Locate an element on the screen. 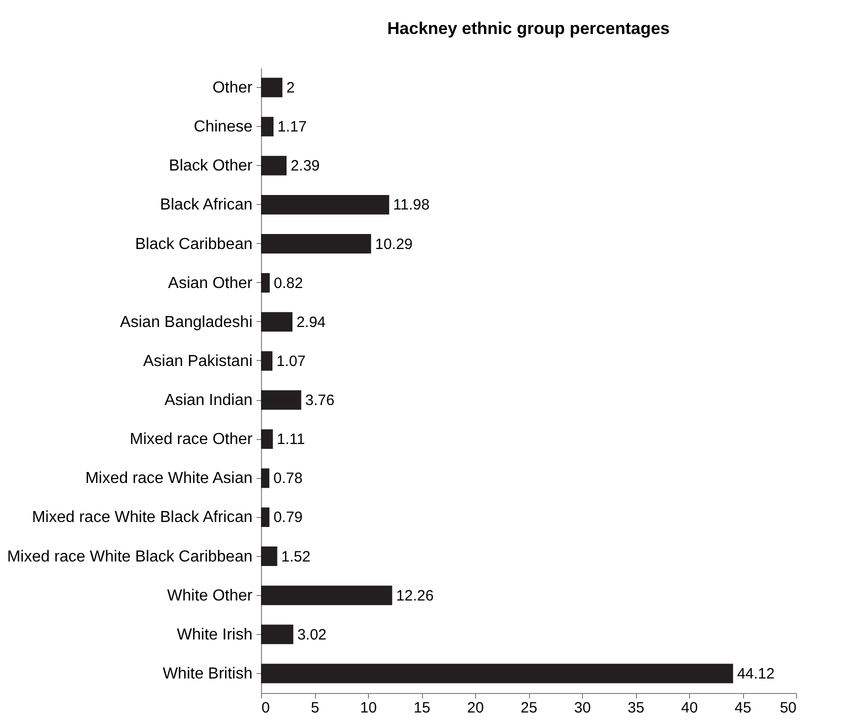 Image resolution: width=866 pixels, height=726 pixels. data-label: 1.52 is located at coordinates (295, 557).